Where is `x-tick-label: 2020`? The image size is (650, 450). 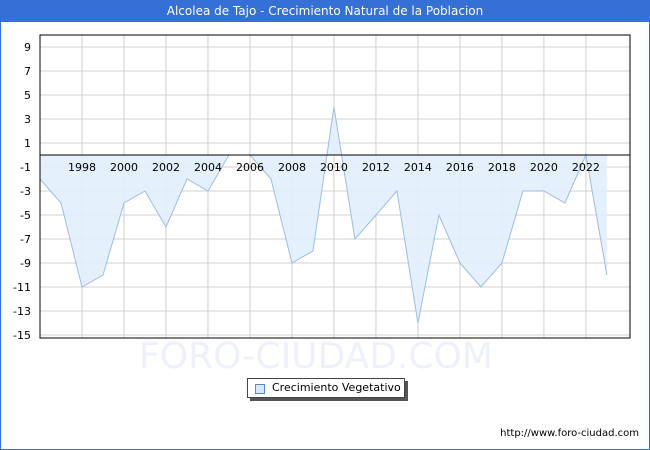
x-tick-label: 2020 is located at coordinates (544, 167).